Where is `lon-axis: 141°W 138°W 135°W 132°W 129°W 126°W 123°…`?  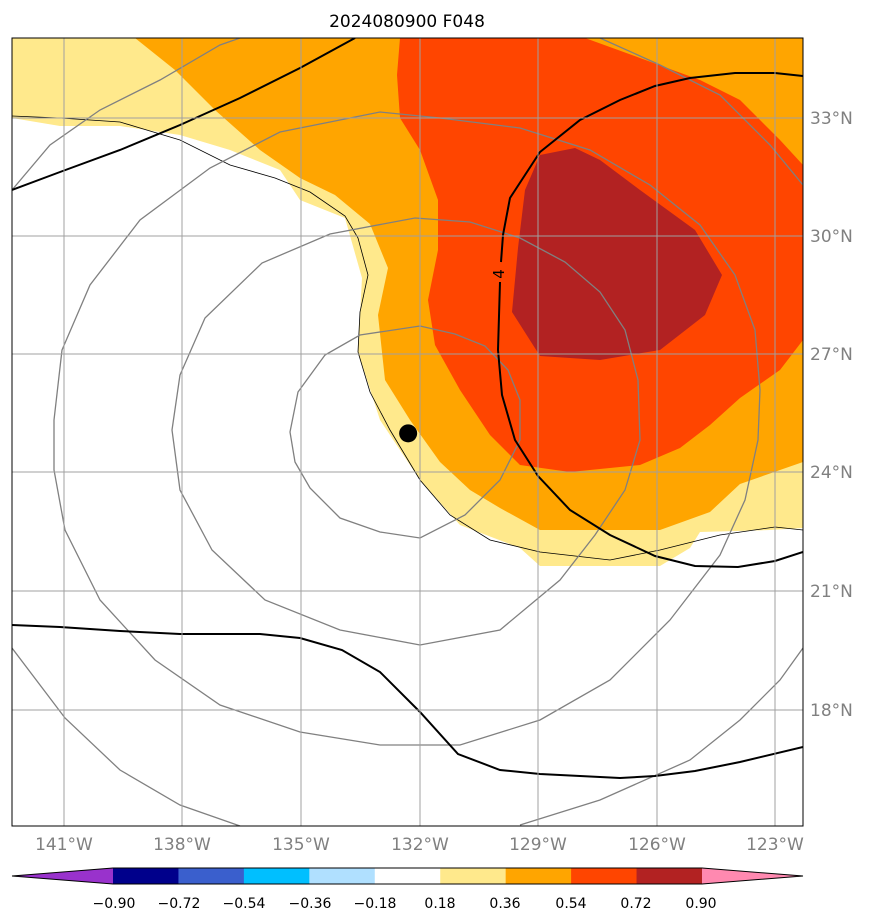 lon-axis: 141°W 138°W 135°W 132°W 129°W 126°W 123°… is located at coordinates (419, 845).